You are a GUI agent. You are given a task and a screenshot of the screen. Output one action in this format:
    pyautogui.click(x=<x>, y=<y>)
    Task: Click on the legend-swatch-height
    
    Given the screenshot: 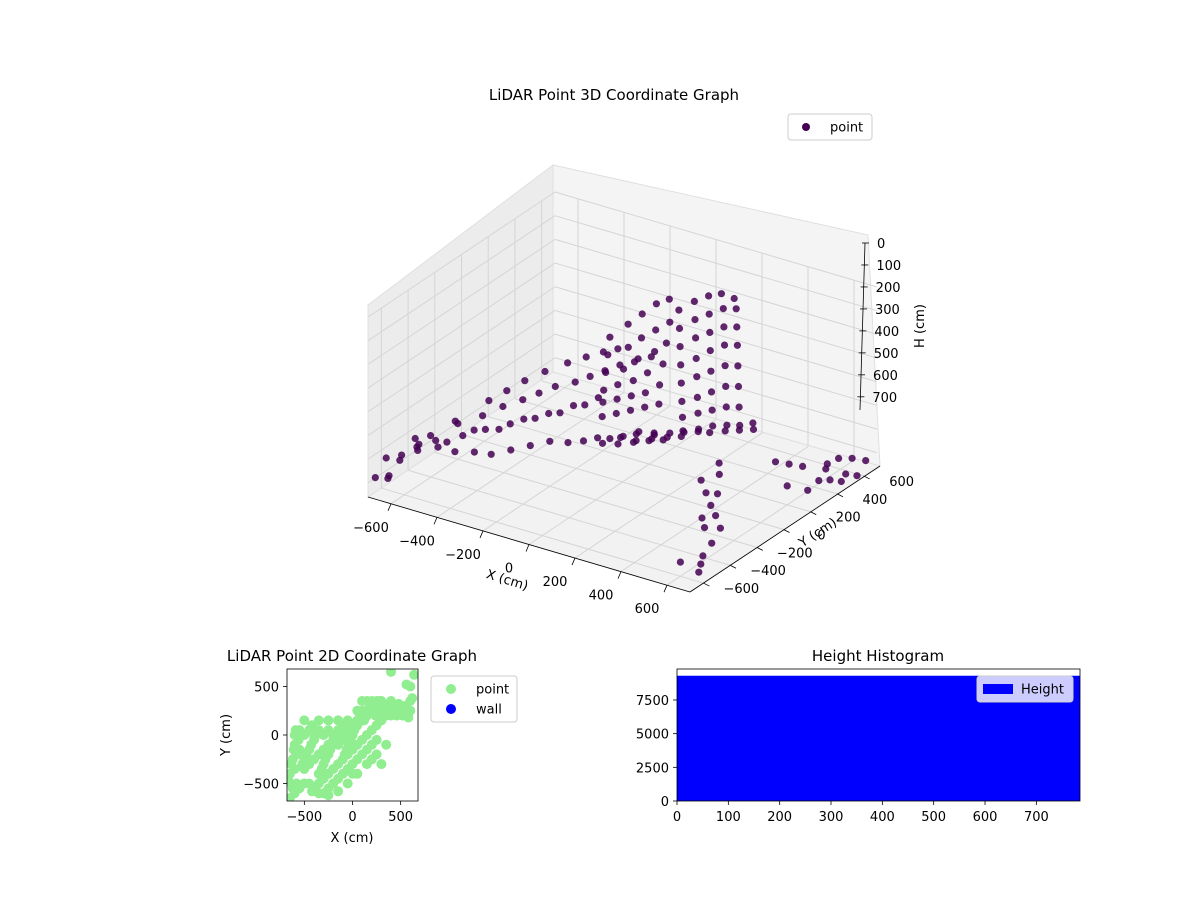 What is the action you would take?
    pyautogui.click(x=998, y=689)
    